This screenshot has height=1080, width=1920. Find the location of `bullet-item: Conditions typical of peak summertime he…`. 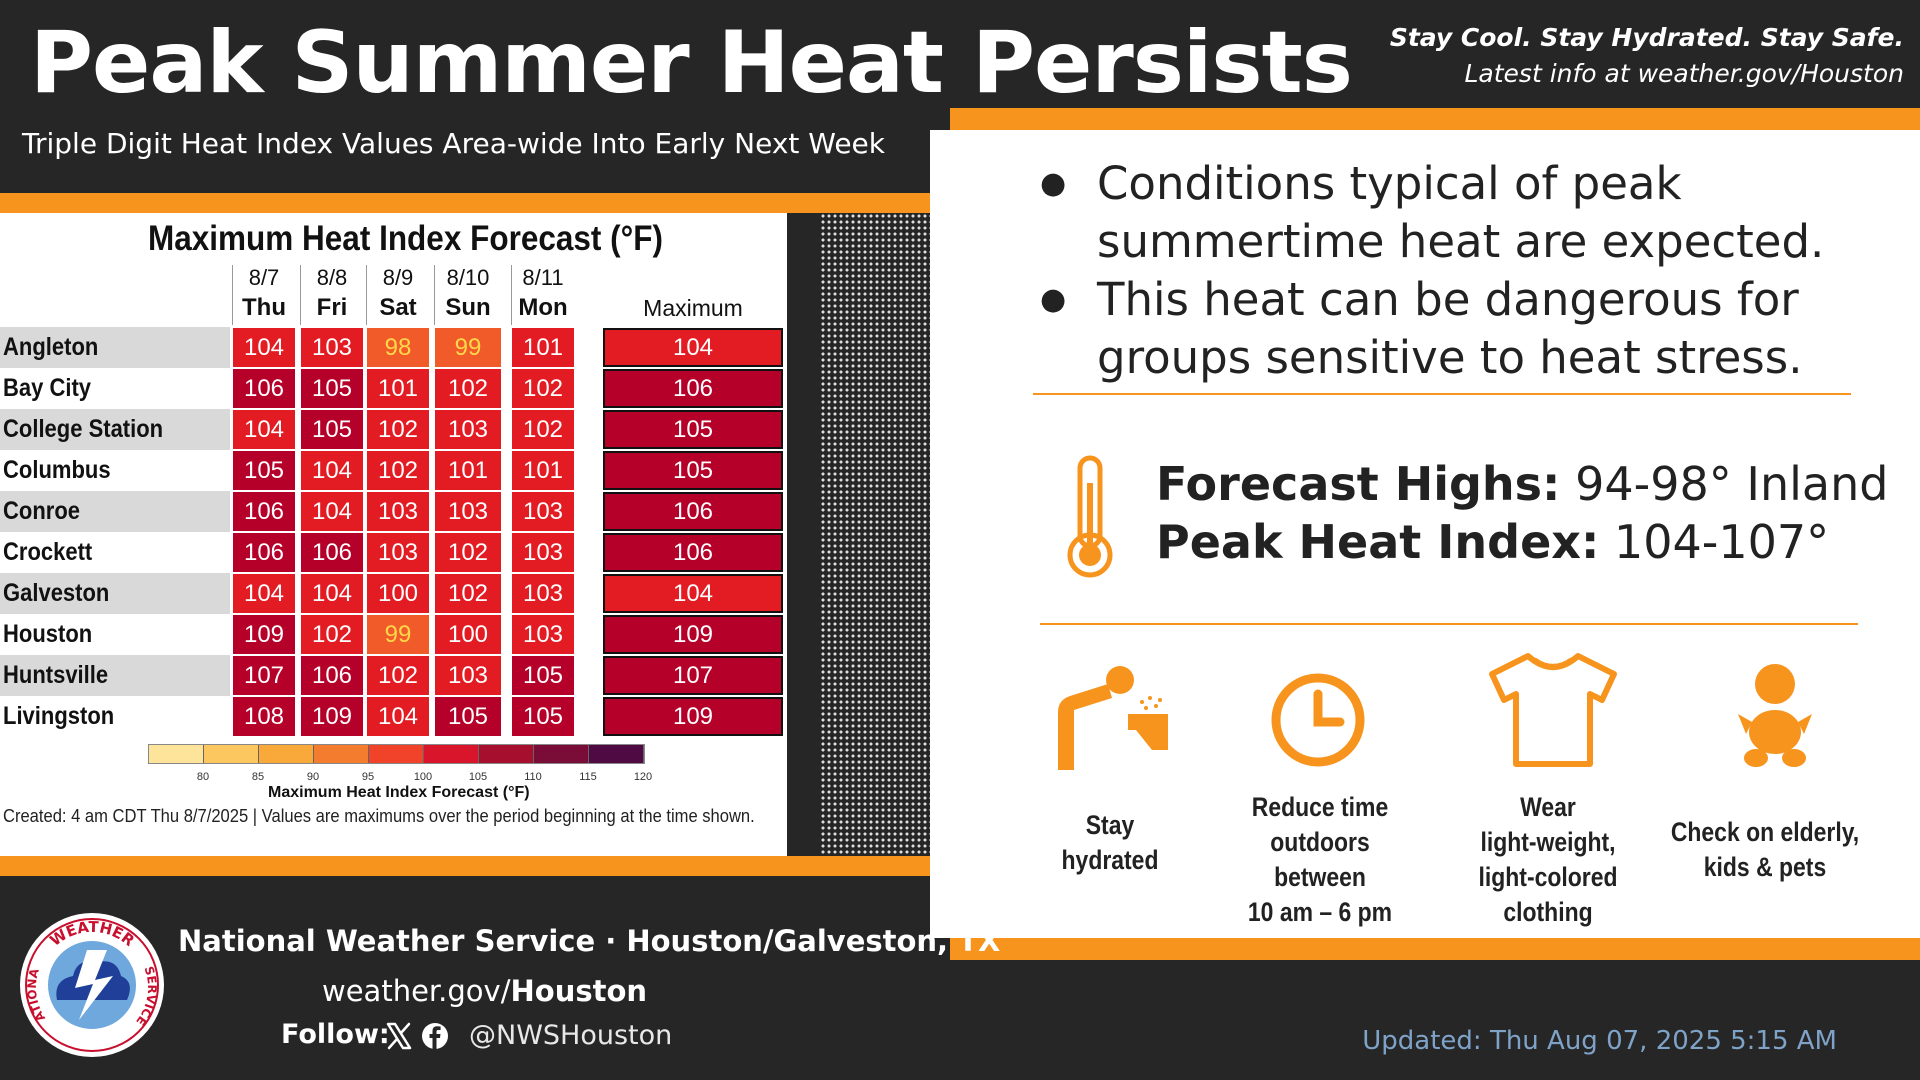

bullet-item: Conditions typical of peak summertime he… is located at coordinates (1450, 213).